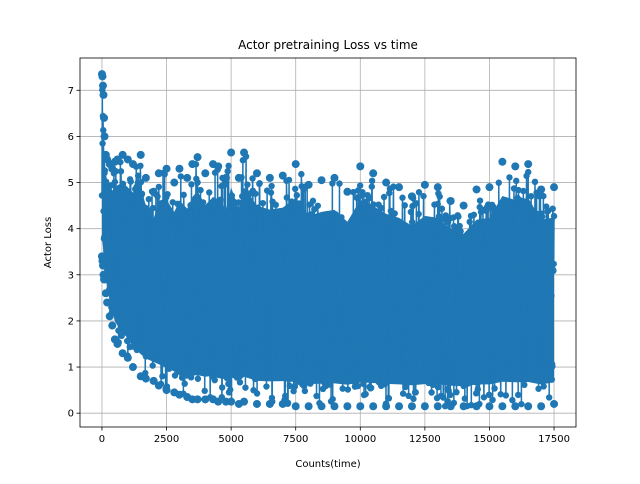 The height and width of the screenshot is (484, 640). What do you see at coordinates (71, 91) in the screenshot?
I see `y-tick-label: 7` at bounding box center [71, 91].